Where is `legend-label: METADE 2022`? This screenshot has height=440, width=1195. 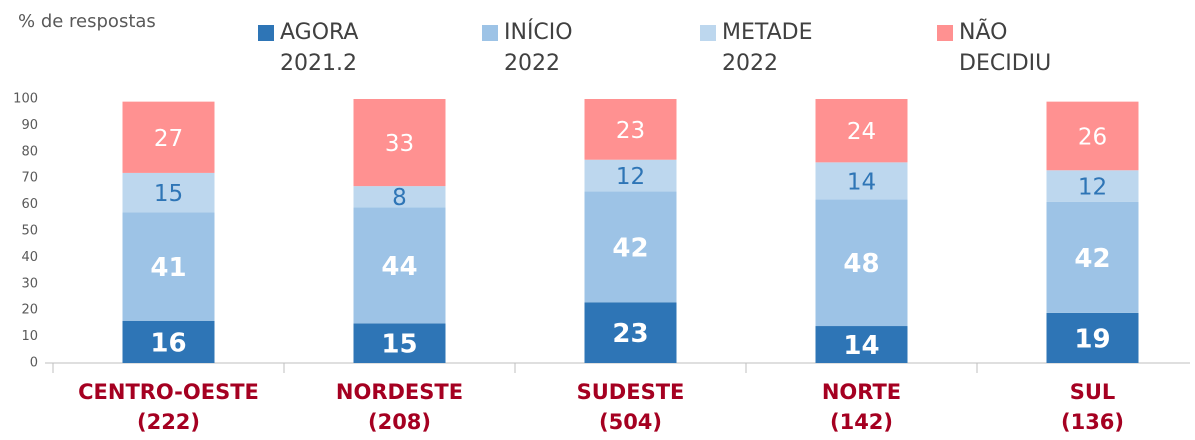
legend-label: METADE 2022 is located at coordinates (767, 48).